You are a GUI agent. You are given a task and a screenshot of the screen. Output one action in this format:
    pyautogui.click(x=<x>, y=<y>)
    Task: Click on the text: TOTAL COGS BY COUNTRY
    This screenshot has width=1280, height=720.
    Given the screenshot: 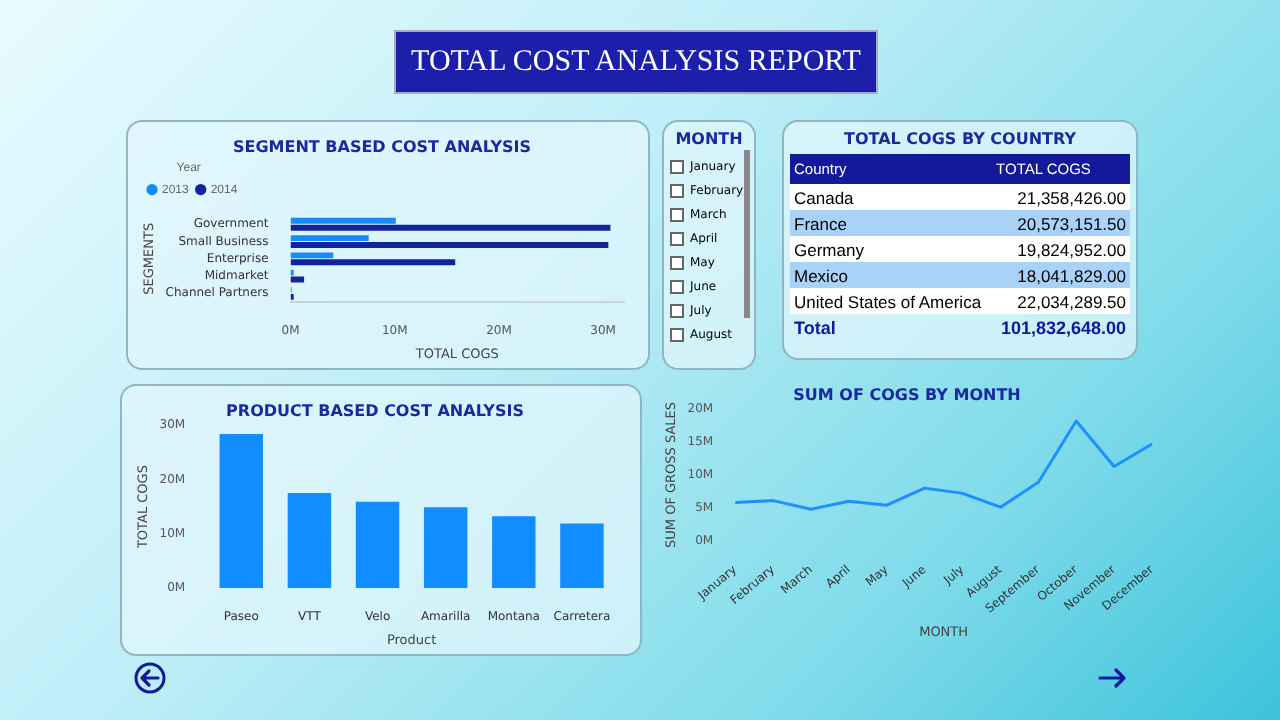 What is the action you would take?
    pyautogui.click(x=960, y=139)
    